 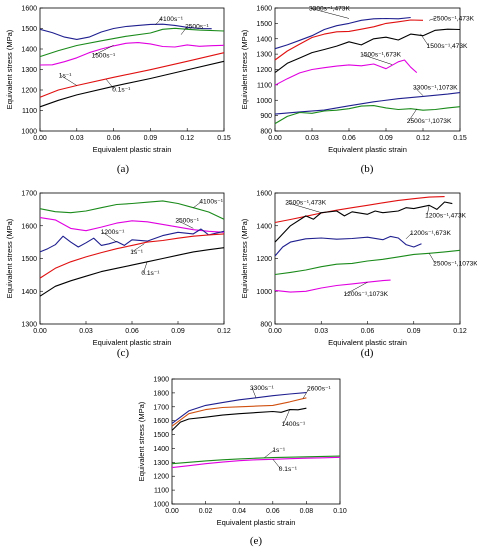 I want to click on panel-label: (a), so click(x=123, y=169).